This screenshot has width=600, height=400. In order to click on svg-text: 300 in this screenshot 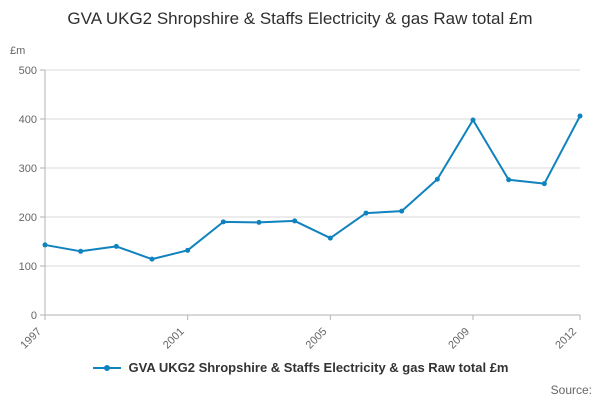, I will do `click(28, 169)`.